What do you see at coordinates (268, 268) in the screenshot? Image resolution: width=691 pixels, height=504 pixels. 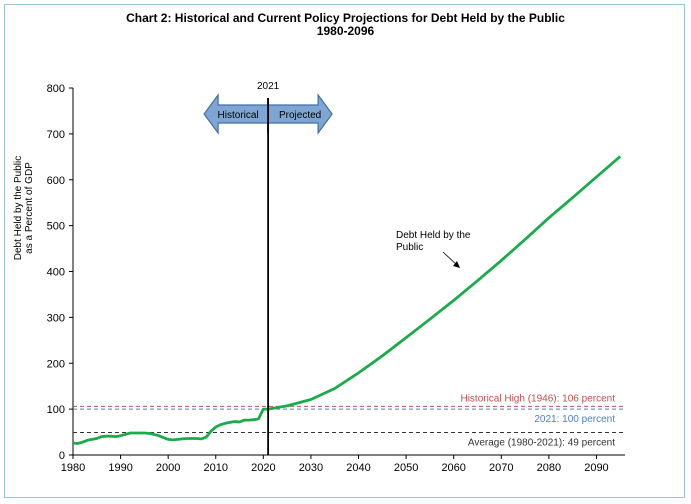 I see `vertical-marker-group: 2021` at bounding box center [268, 268].